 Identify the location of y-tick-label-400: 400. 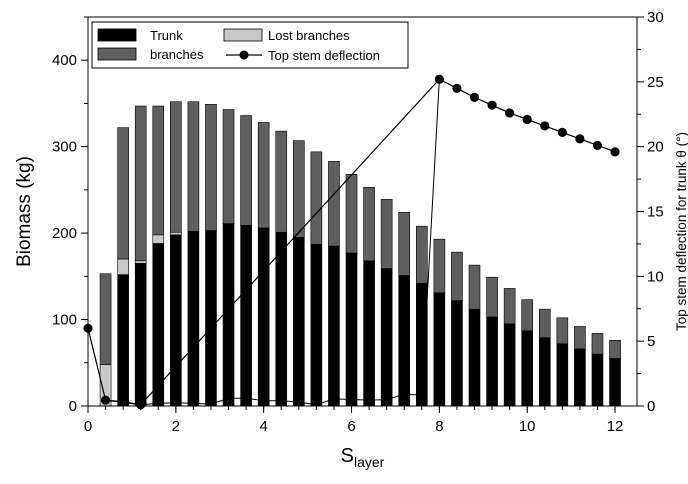
(64, 60).